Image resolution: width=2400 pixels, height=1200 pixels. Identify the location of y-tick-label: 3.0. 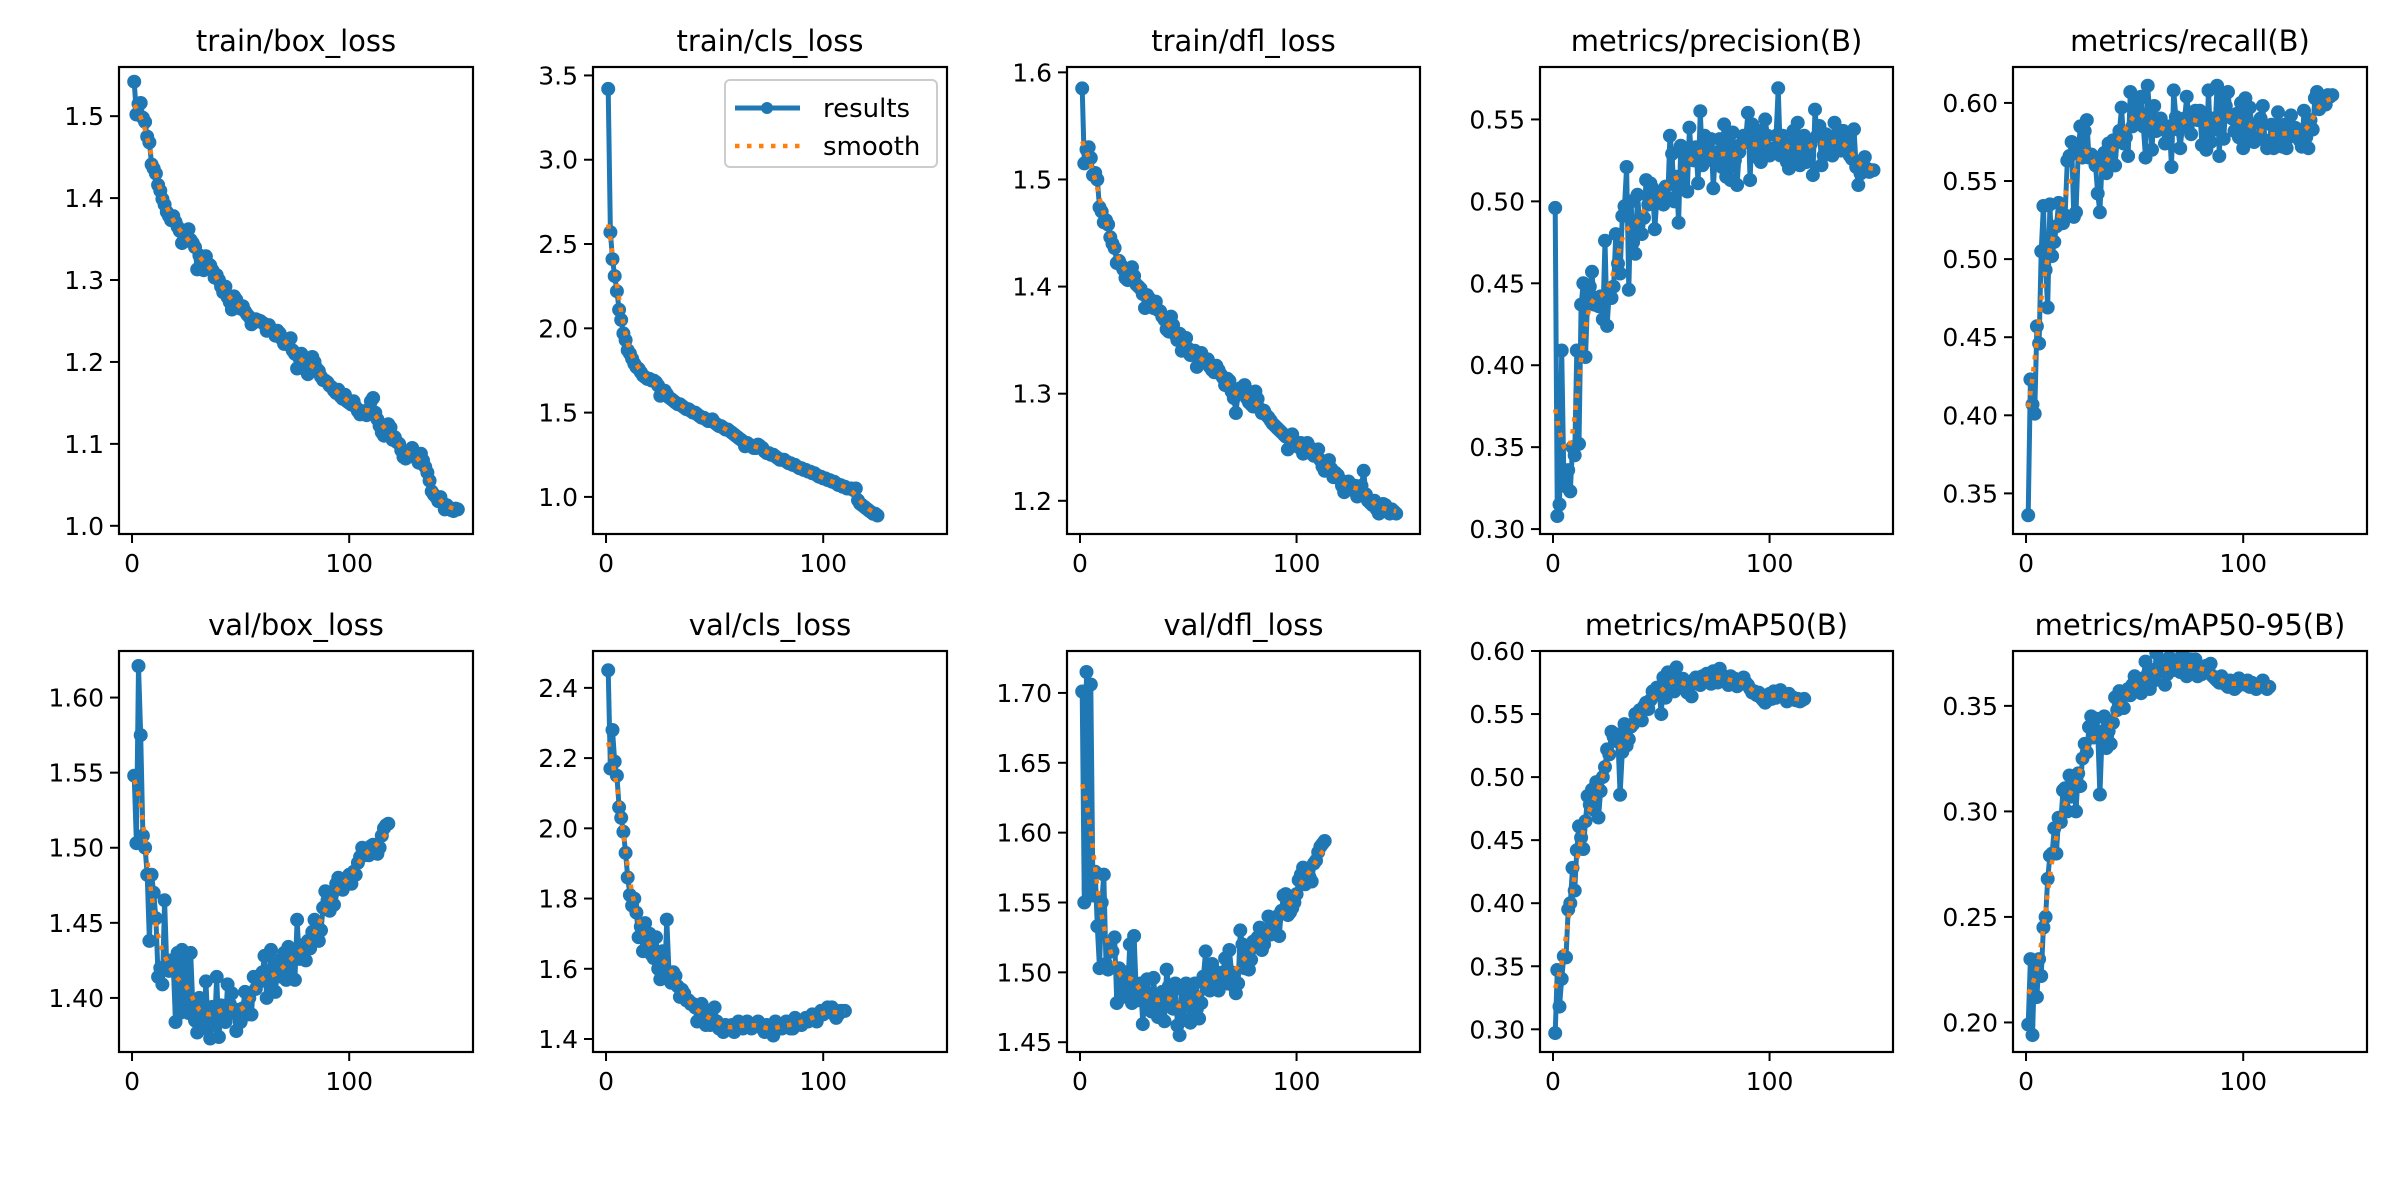
(558, 160).